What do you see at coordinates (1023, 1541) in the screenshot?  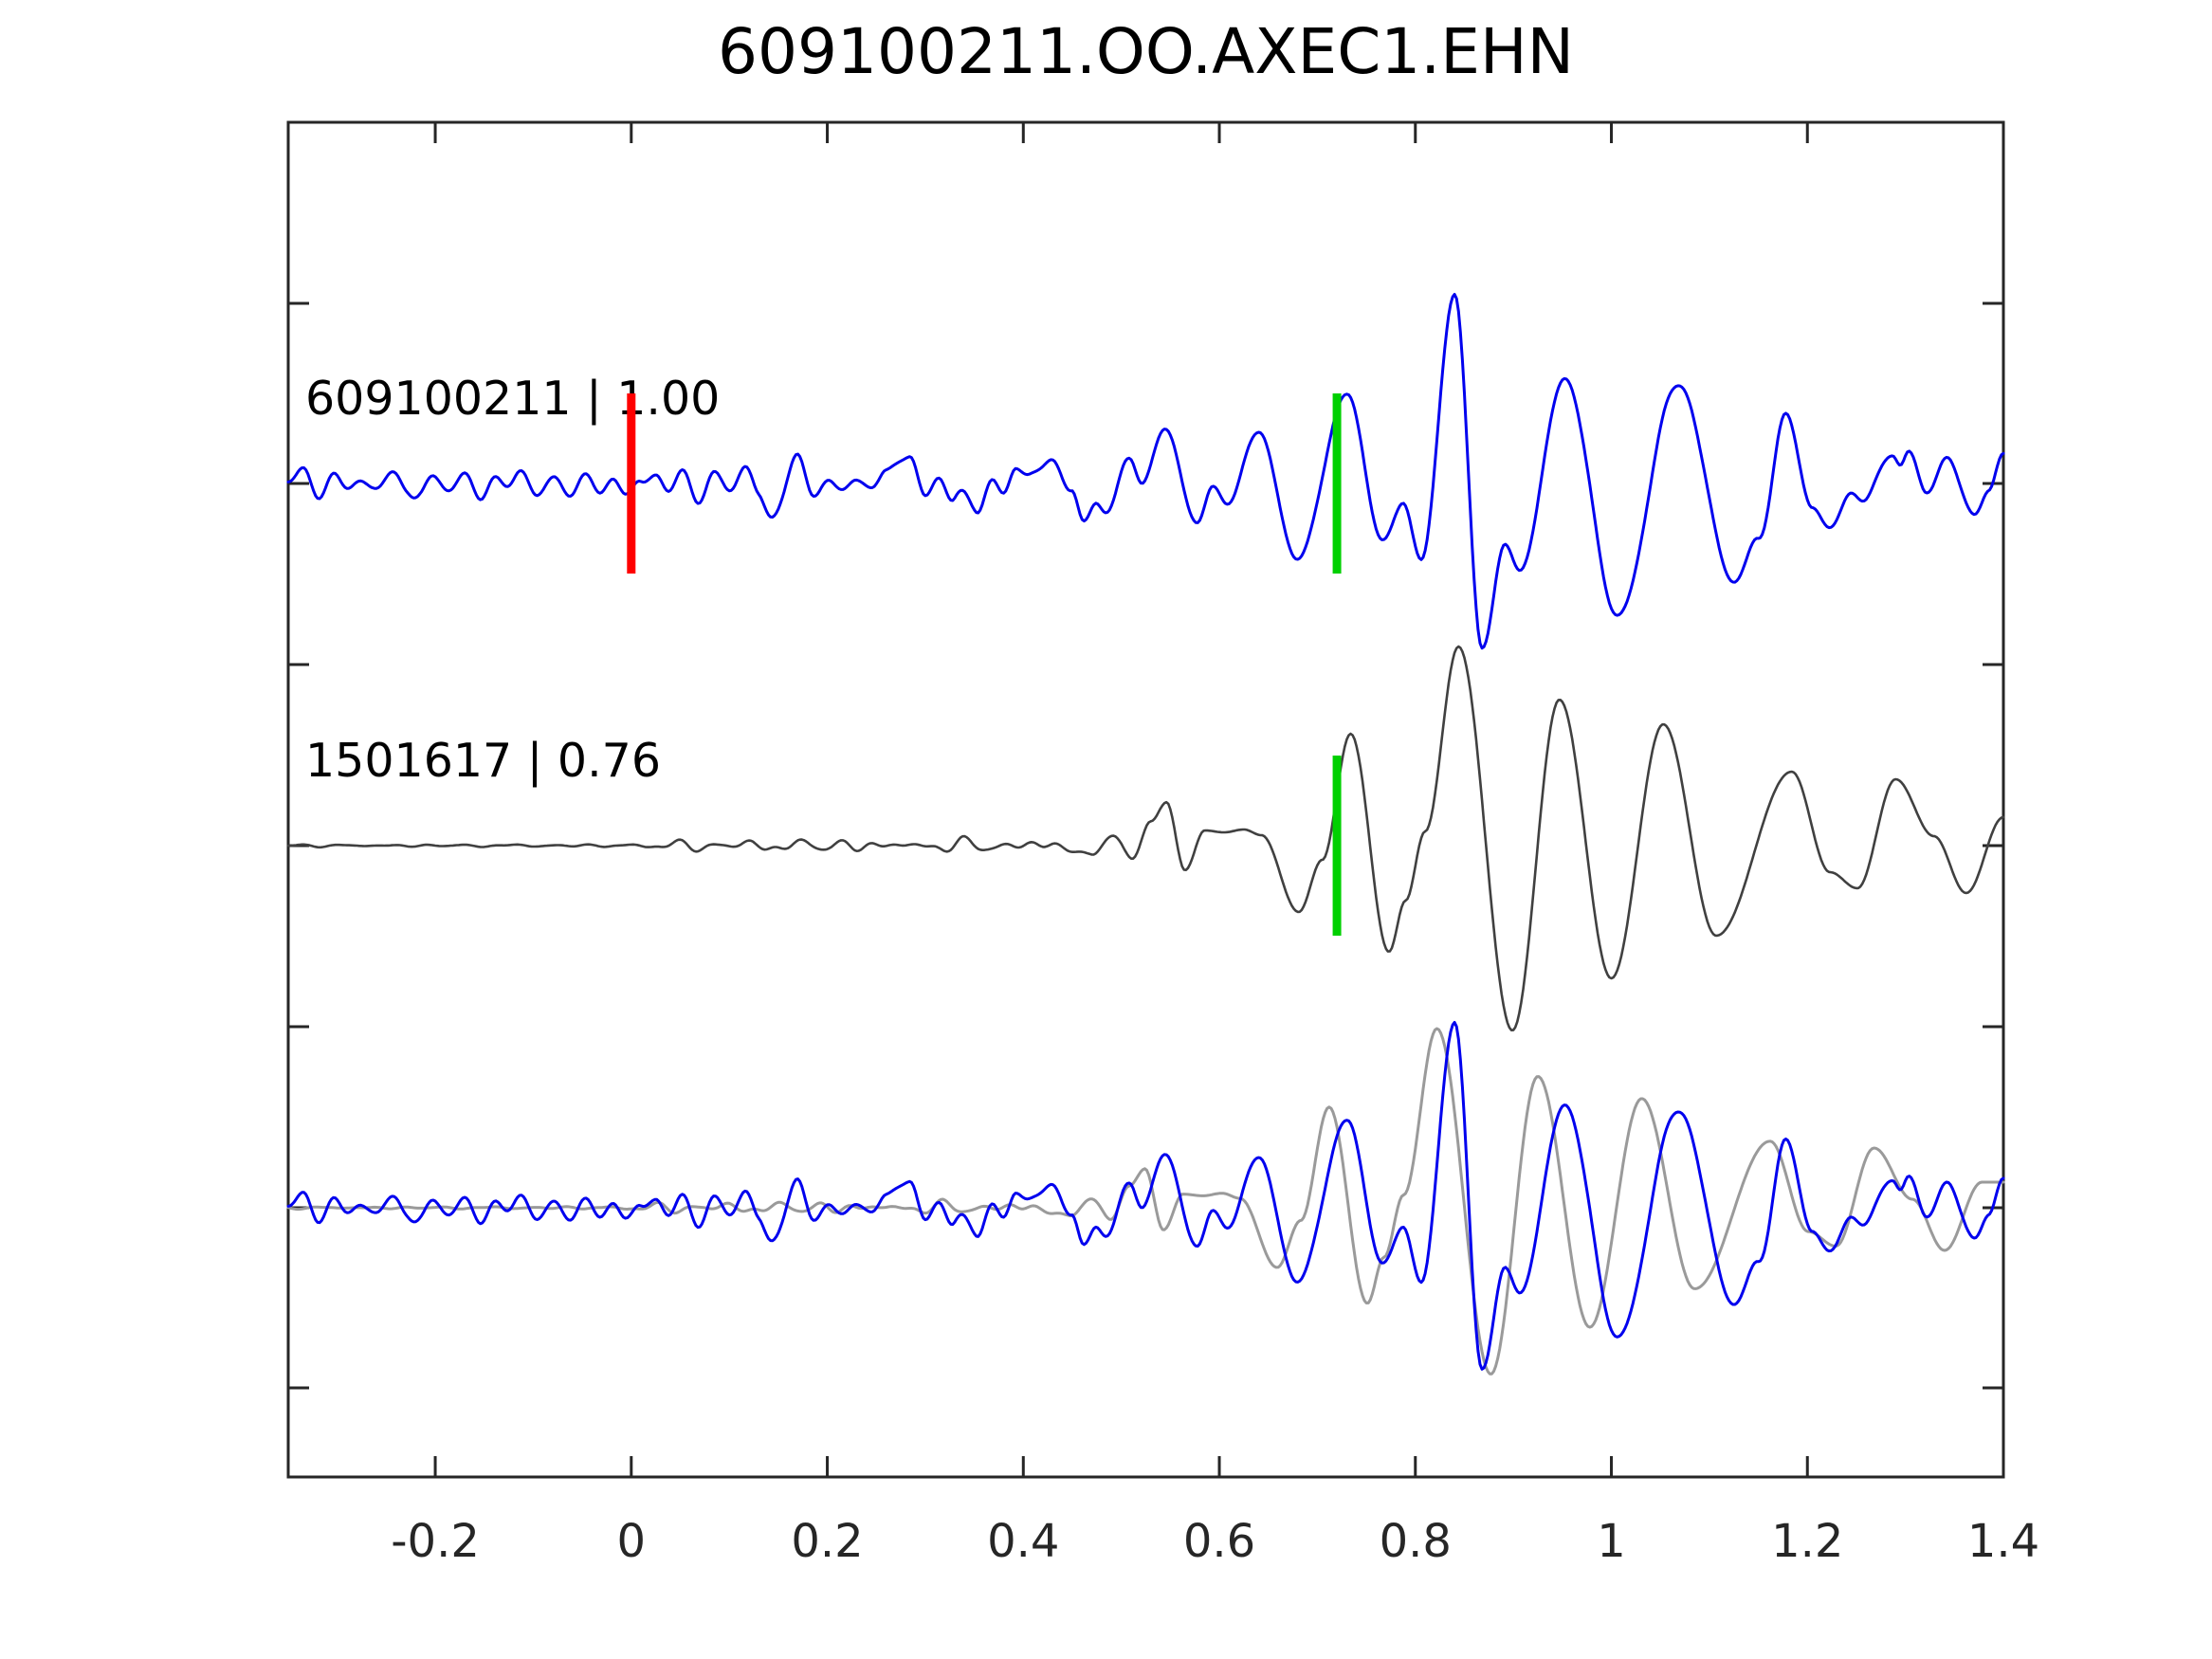 I see `x-tick-label: 0.4` at bounding box center [1023, 1541].